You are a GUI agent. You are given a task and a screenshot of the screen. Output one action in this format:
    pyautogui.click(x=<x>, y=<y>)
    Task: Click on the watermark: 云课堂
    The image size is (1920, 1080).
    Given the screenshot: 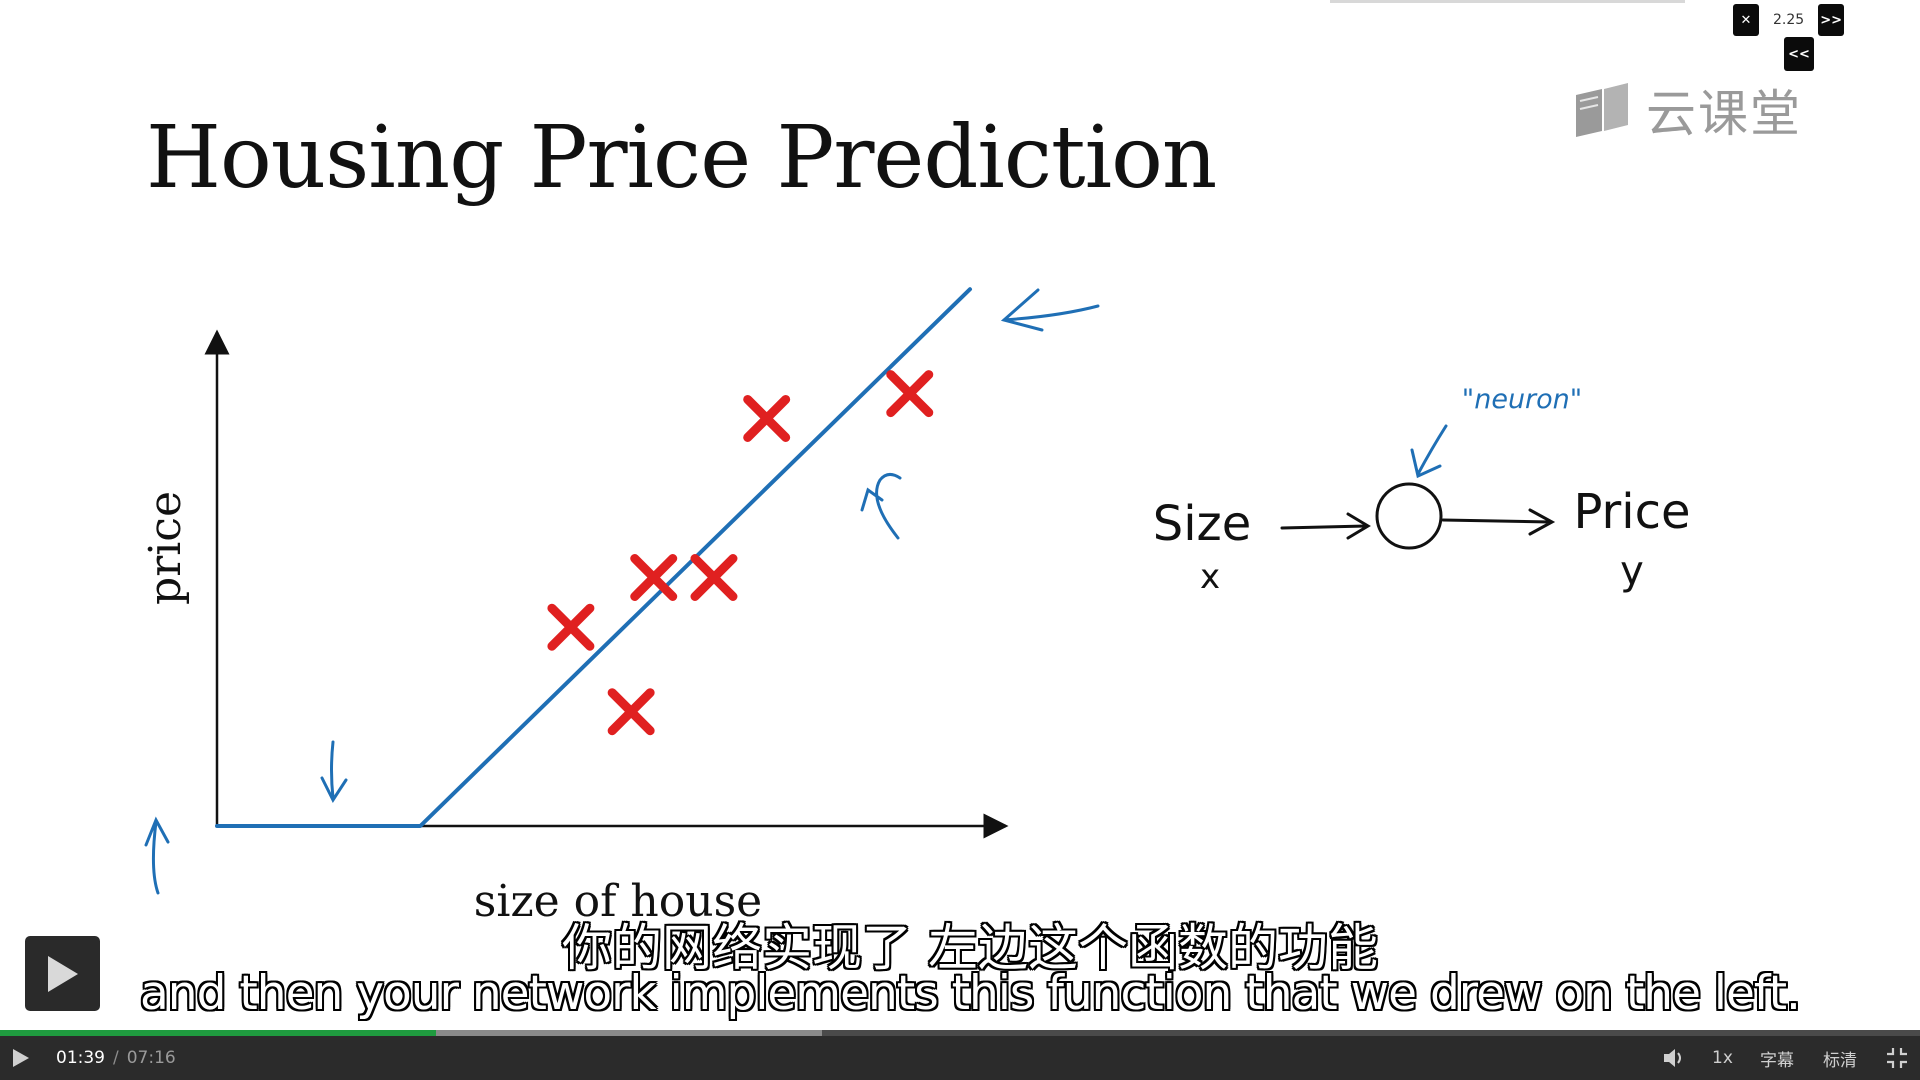 What is the action you would take?
    pyautogui.click(x=1686, y=110)
    